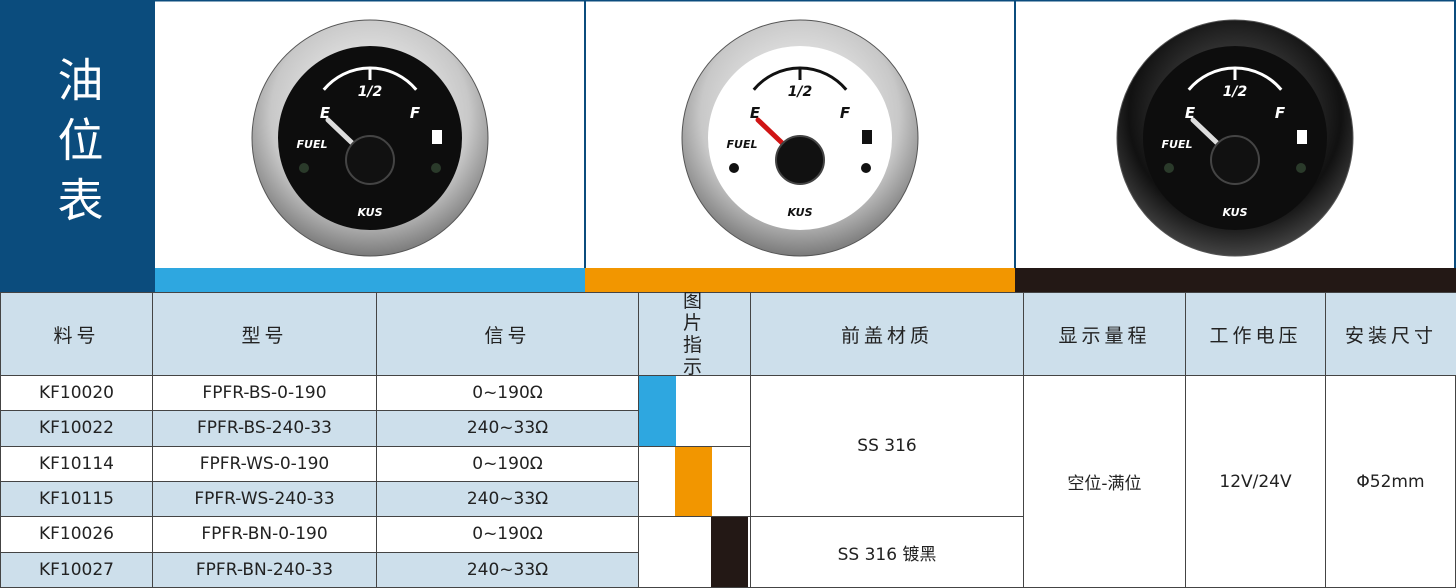 The height and width of the screenshot is (588, 1456). I want to click on table-cell: FPFR-BS-240-33, so click(264, 428).